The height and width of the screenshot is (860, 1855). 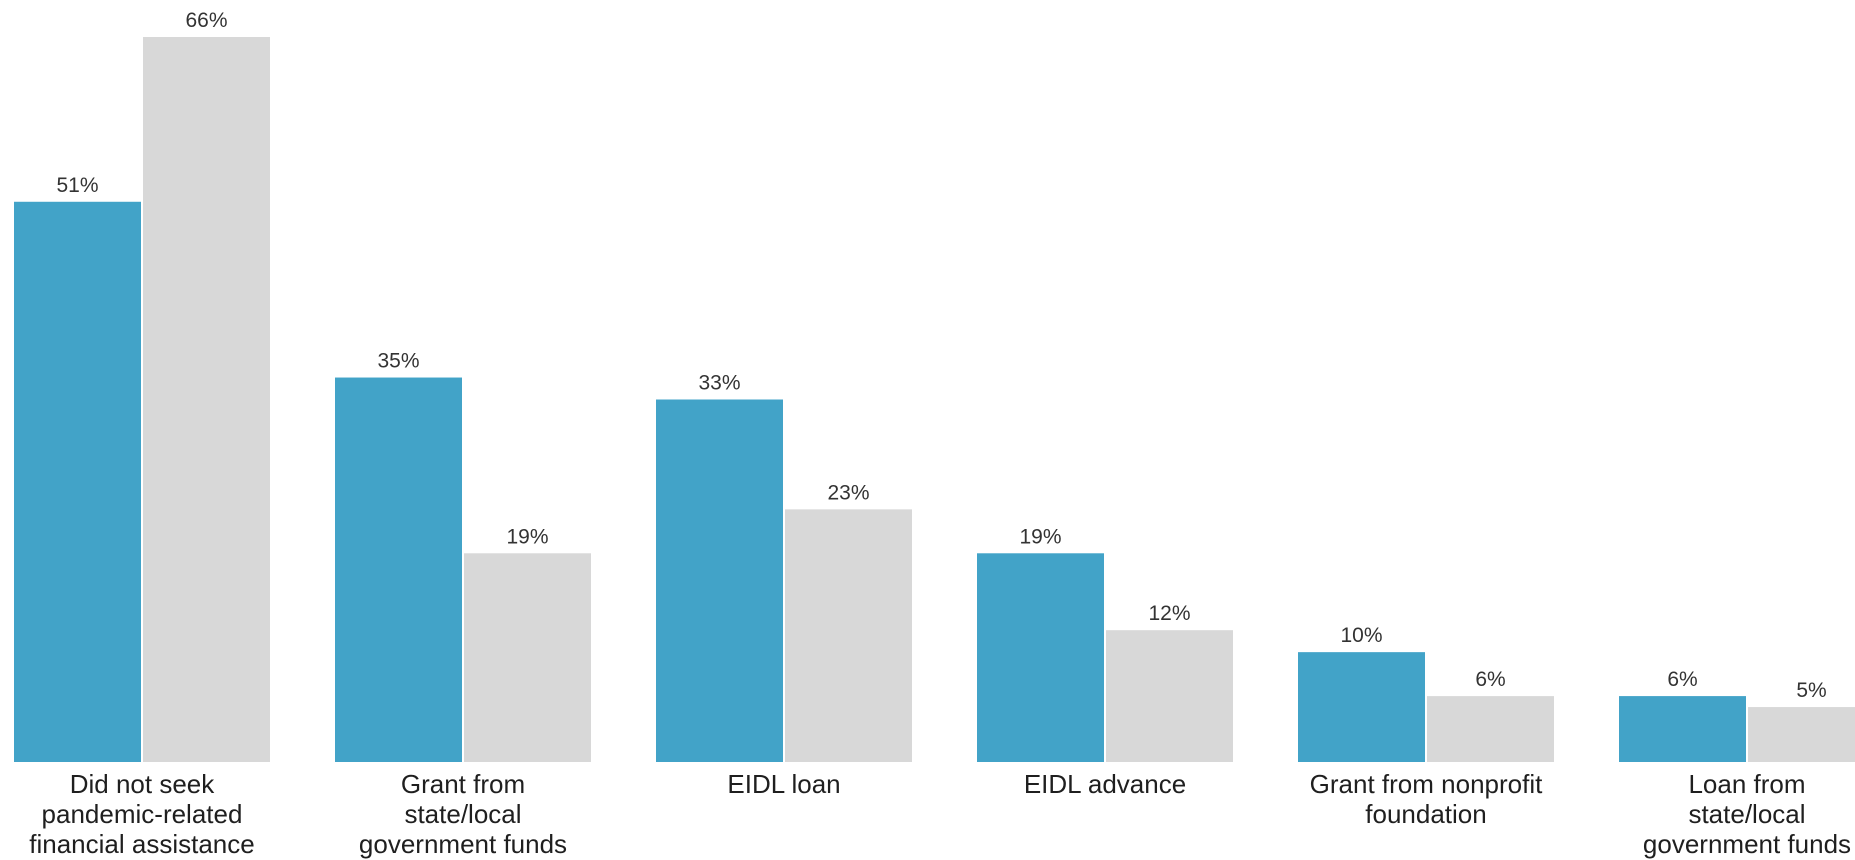 What do you see at coordinates (398, 361) in the screenshot?
I see `value-label-series1-cat2: 35%` at bounding box center [398, 361].